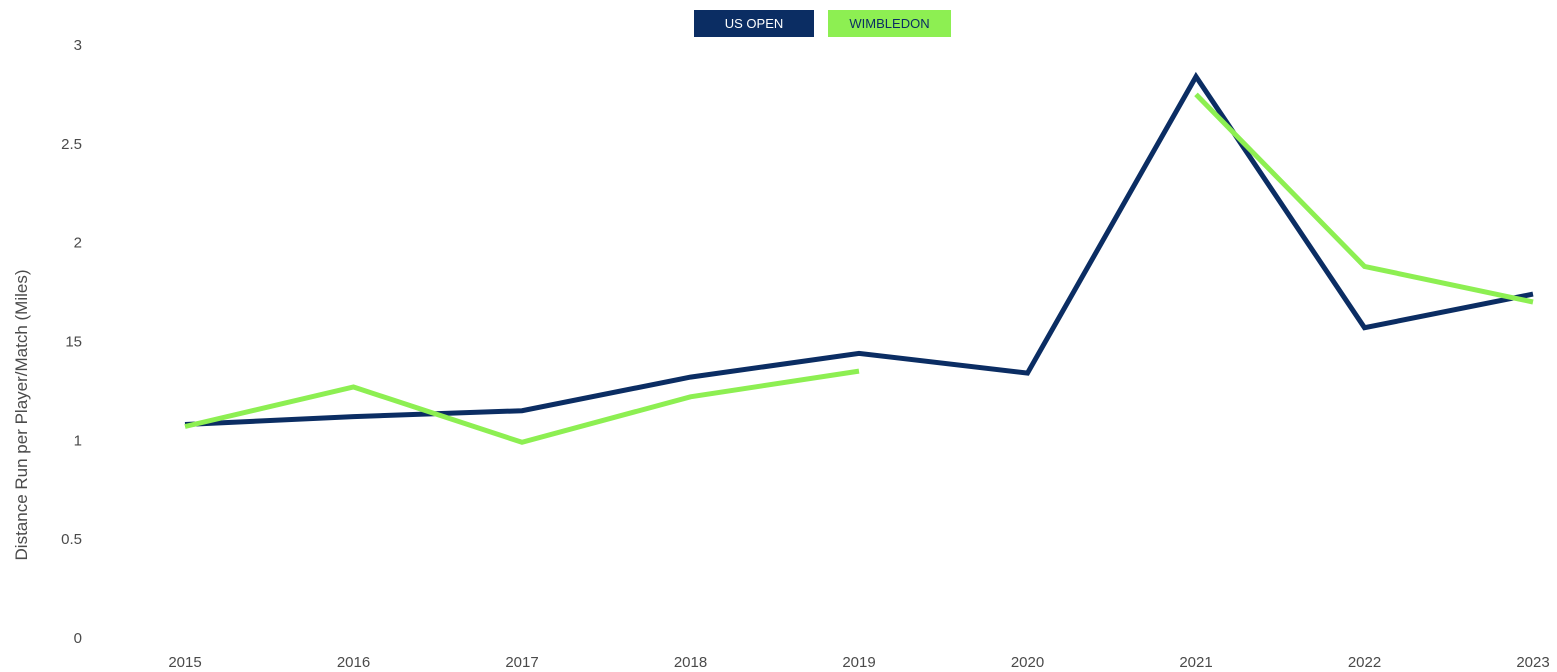  I want to click on legend-label: US OPEN, so click(754, 23).